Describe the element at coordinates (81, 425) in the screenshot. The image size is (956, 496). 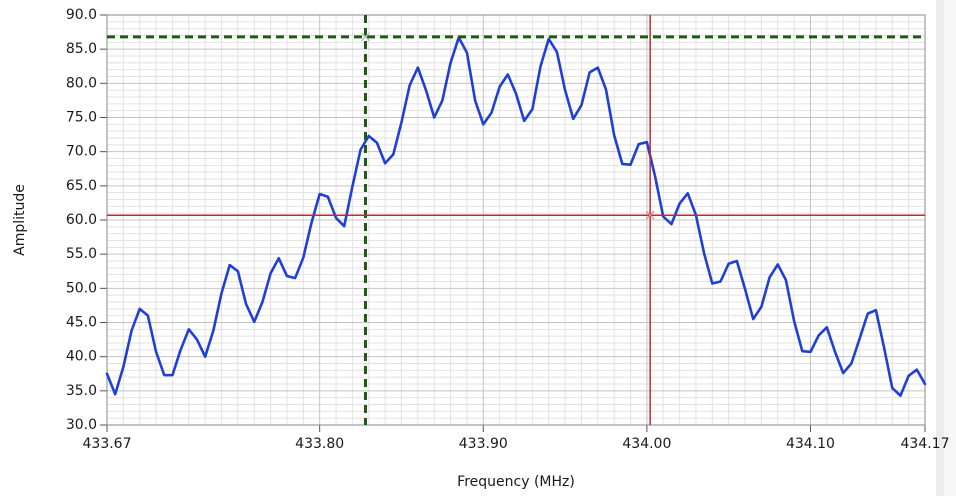
I see `y-tick-label: 30.0` at that location.